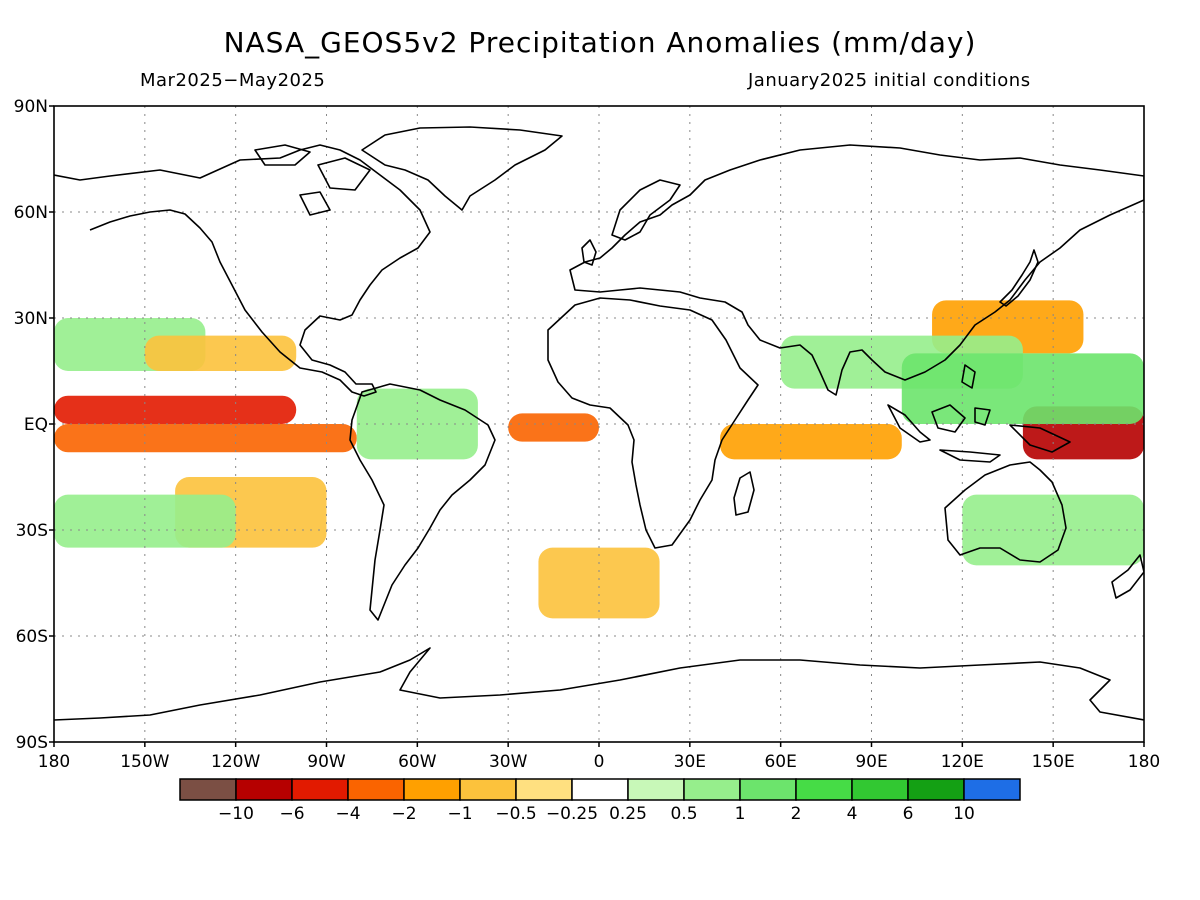 This screenshot has height=900, width=1200. What do you see at coordinates (599, 762) in the screenshot?
I see `lon-label: 0` at bounding box center [599, 762].